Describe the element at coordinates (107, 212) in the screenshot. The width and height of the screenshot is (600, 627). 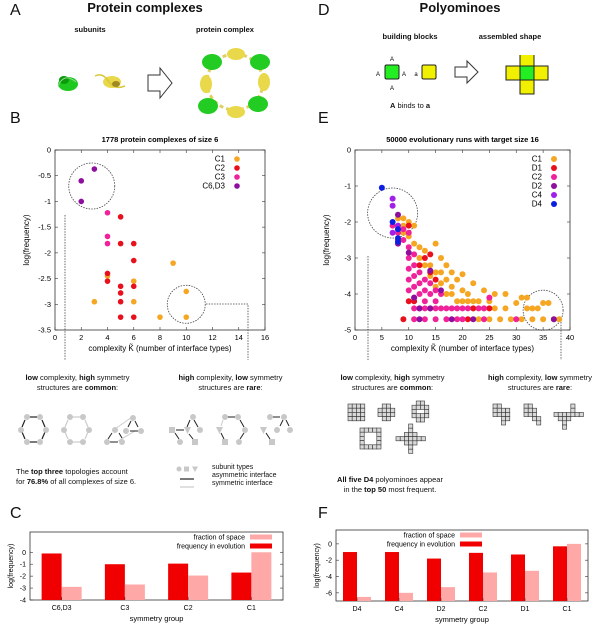
I see `data-point-c3` at that location.